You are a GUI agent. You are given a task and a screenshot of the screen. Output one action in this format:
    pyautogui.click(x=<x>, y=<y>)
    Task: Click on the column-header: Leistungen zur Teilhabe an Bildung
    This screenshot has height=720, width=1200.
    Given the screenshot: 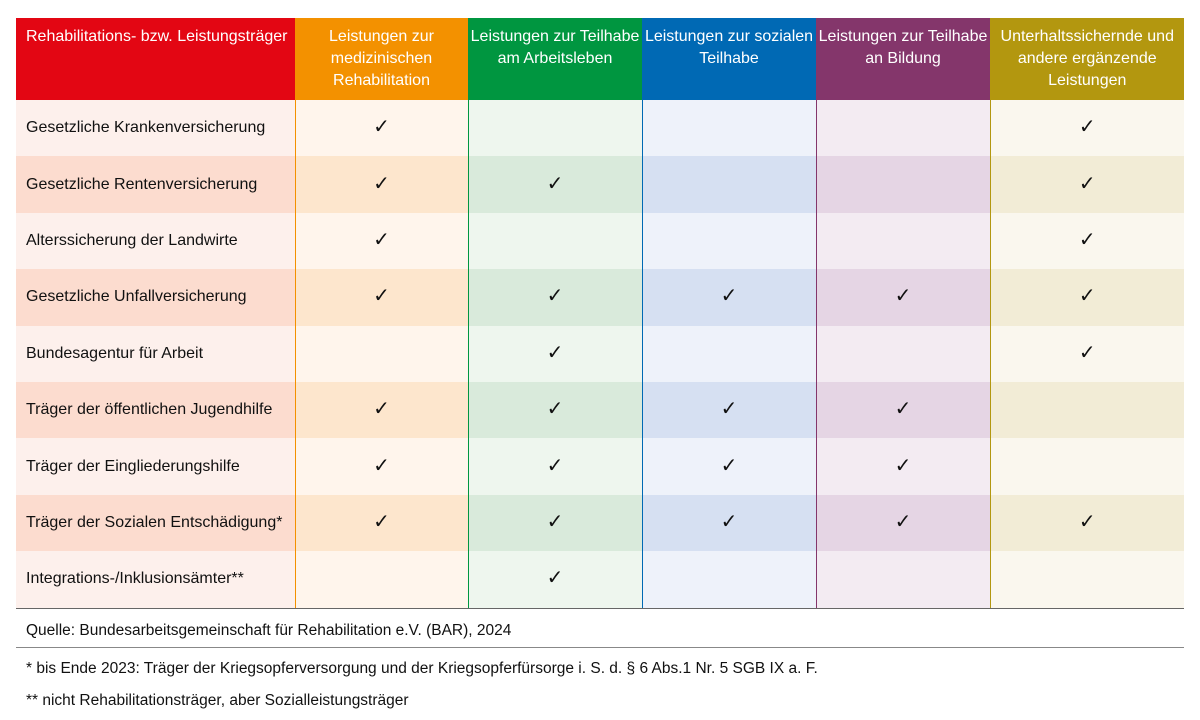 What is the action you would take?
    pyautogui.click(x=902, y=59)
    